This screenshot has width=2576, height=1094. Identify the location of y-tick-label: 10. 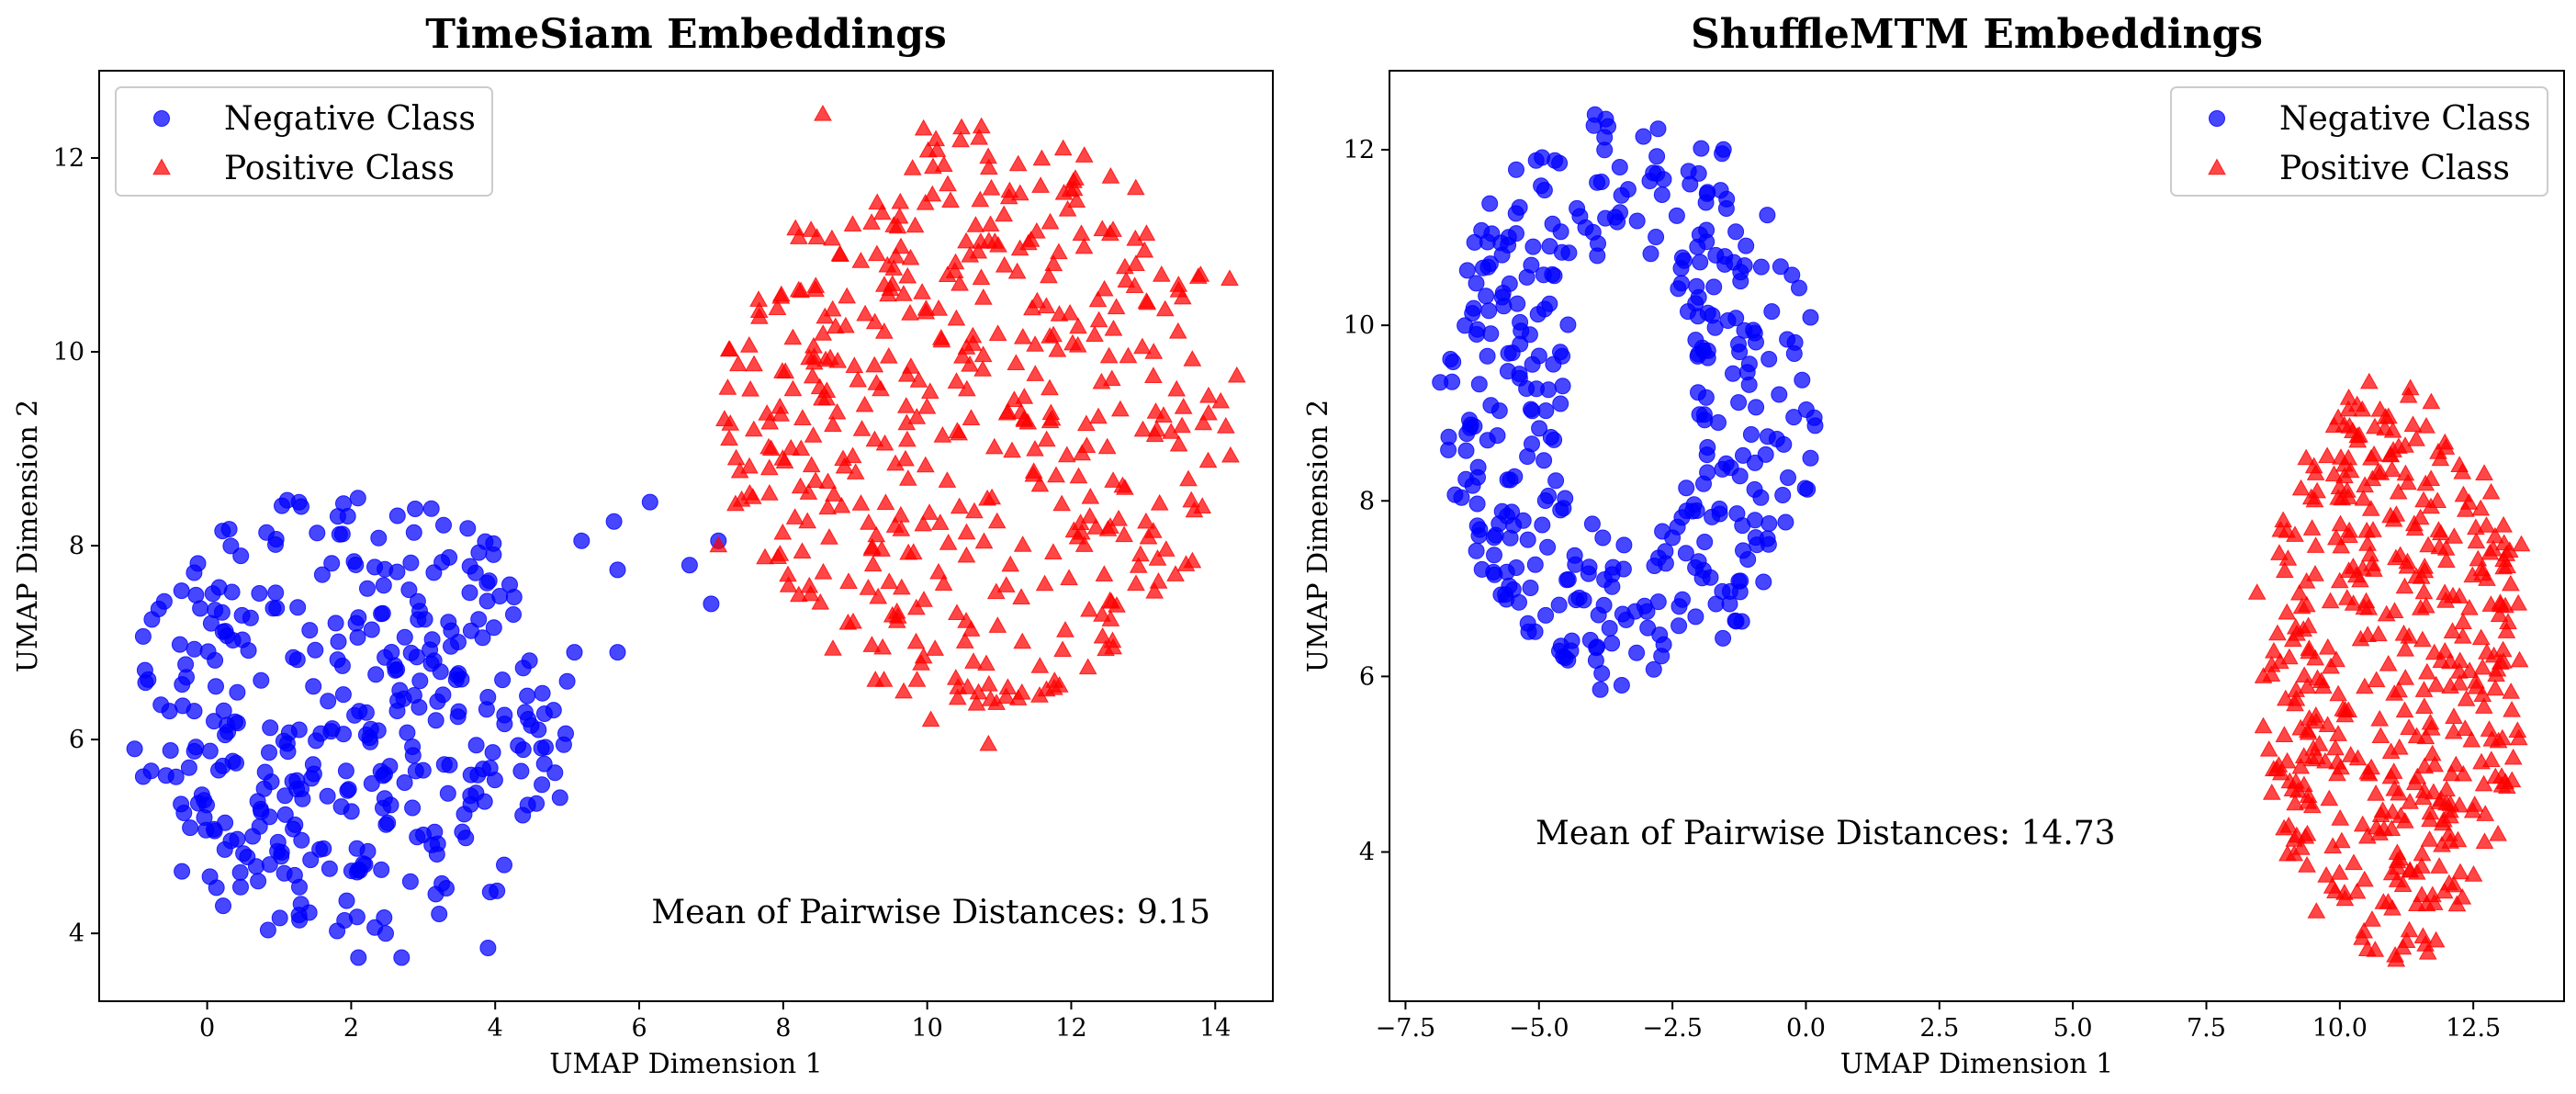
(68, 352).